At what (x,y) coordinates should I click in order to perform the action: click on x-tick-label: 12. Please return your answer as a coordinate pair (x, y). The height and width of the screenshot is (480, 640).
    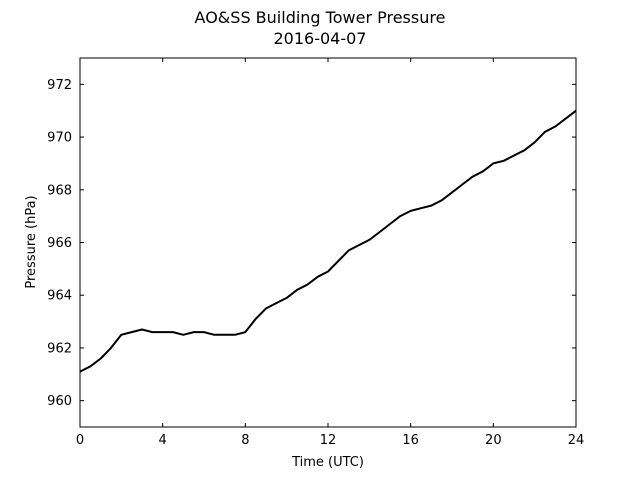
    Looking at the image, I should click on (328, 440).